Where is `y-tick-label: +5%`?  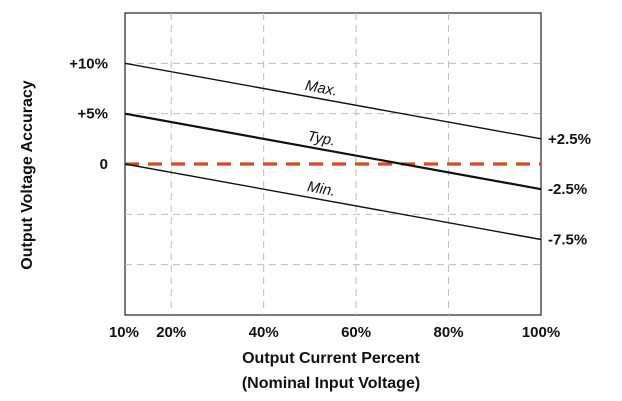
y-tick-label: +5% is located at coordinates (93, 114).